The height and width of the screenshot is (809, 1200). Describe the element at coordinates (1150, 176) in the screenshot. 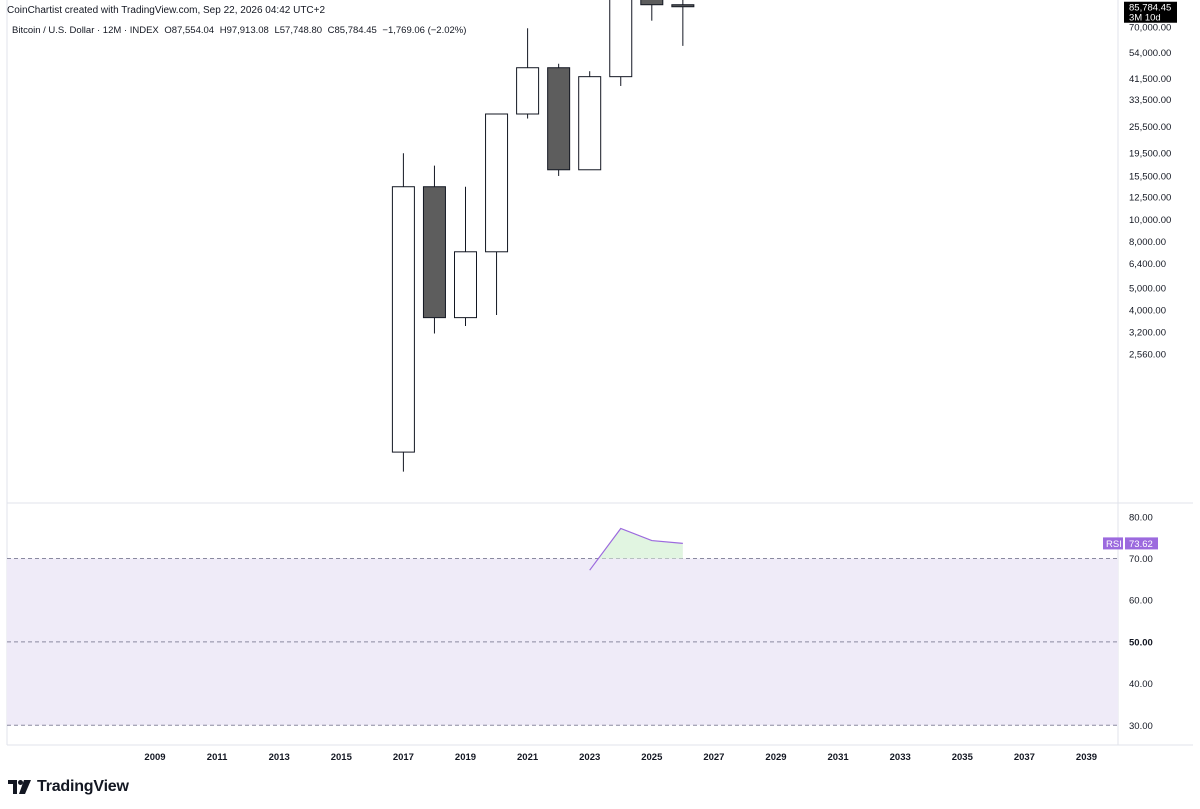

I see `price-tick-label: 15,500.00` at that location.